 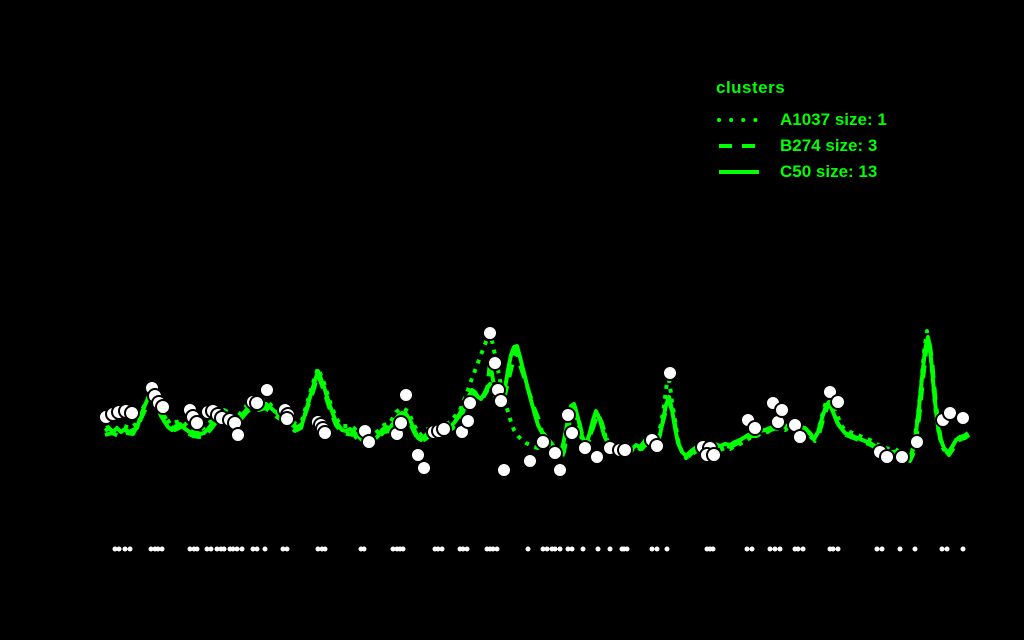 What do you see at coordinates (739, 120) in the screenshot?
I see `dotted-line-sample-icon` at bounding box center [739, 120].